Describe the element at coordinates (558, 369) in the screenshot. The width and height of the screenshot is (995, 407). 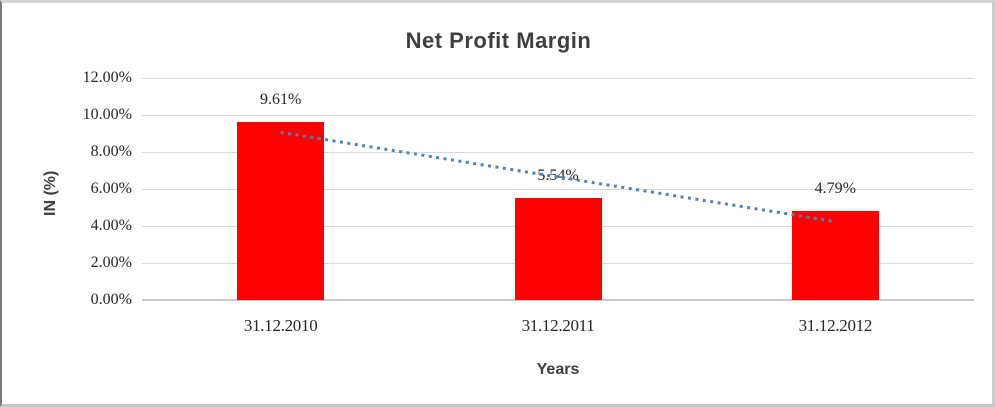
I see `x-axis-title: Years` at that location.